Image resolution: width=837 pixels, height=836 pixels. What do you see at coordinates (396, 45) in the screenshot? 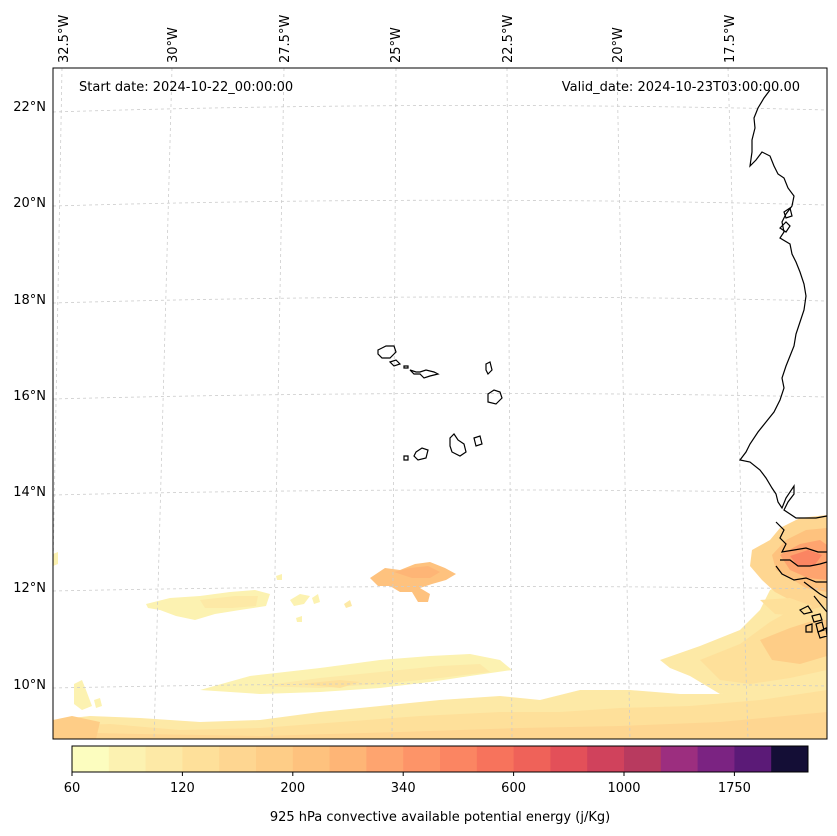
I see `lon-label: 25°W` at bounding box center [396, 45].